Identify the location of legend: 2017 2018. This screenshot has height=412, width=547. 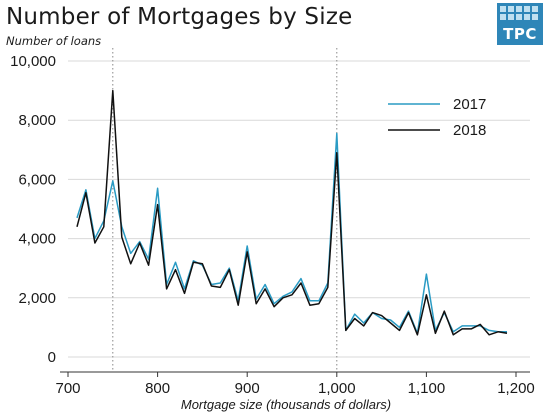
(437, 117).